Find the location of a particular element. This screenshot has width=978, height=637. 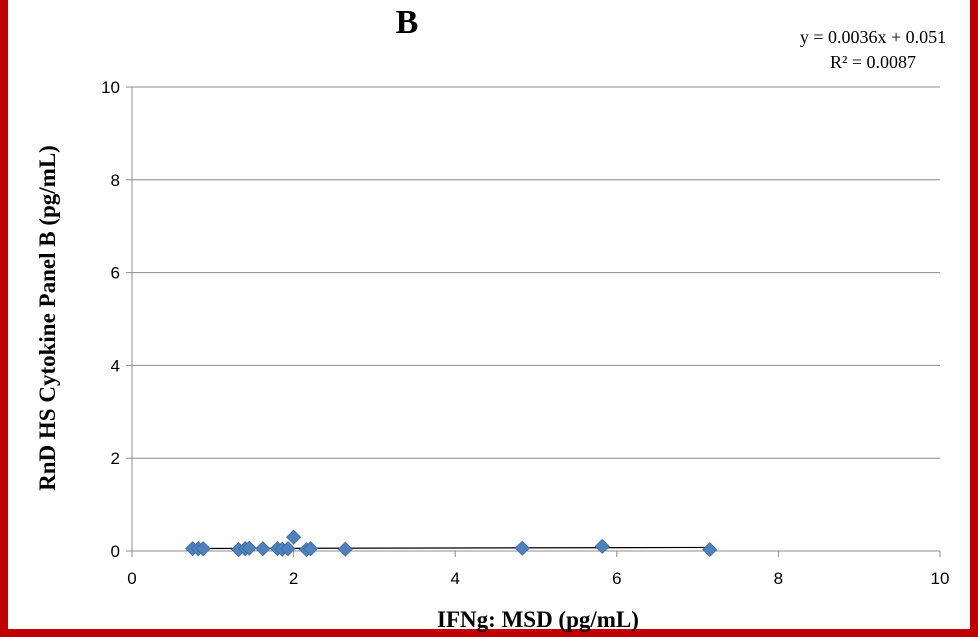

x-tick-label: 6 is located at coordinates (616, 578).